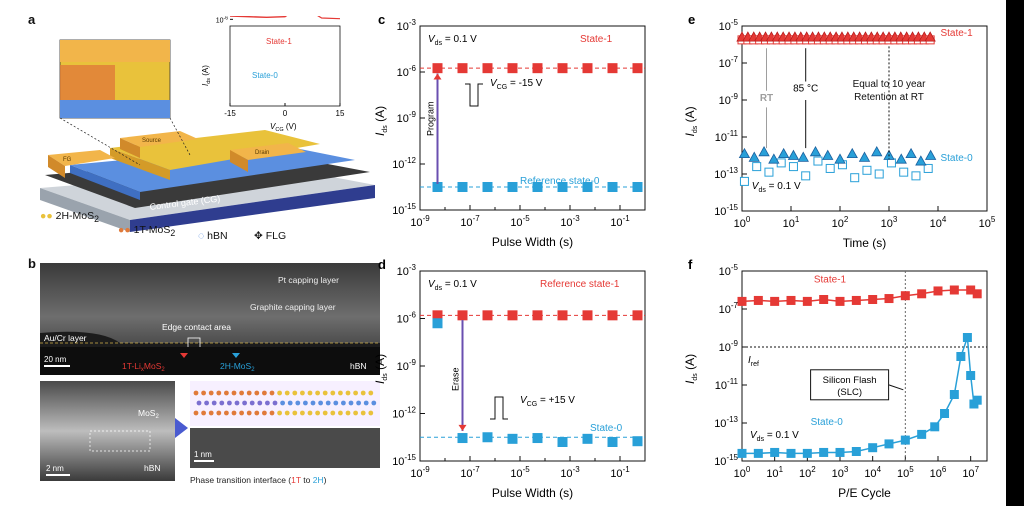 Image resolution: width=1024 pixels, height=506 pixels. Describe the element at coordinates (729, 25) in the screenshot. I see `y-tick-label: 10⁻⁵` at that location.